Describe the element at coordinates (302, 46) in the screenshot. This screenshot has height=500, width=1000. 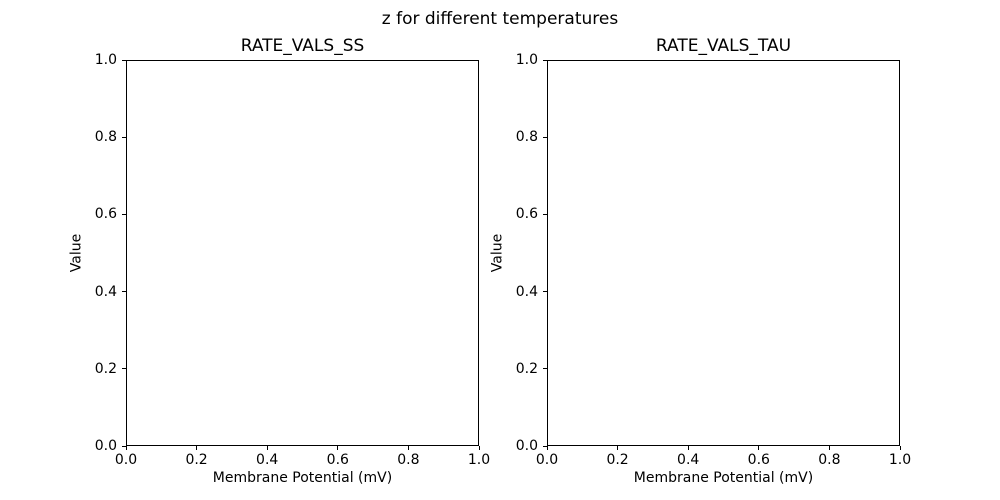
I see `axes-title: RATE_VALS_SS` at that location.